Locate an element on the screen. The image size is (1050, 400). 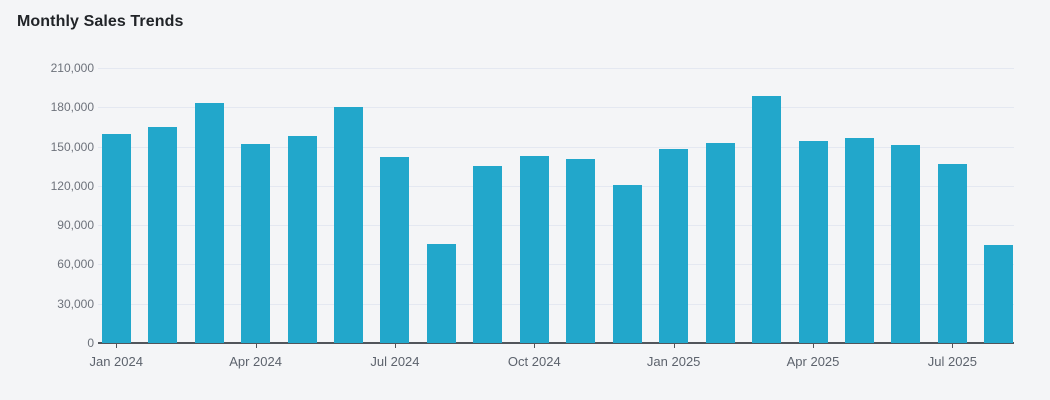
bar-slot: Apr 2024 is located at coordinates (255, 218).